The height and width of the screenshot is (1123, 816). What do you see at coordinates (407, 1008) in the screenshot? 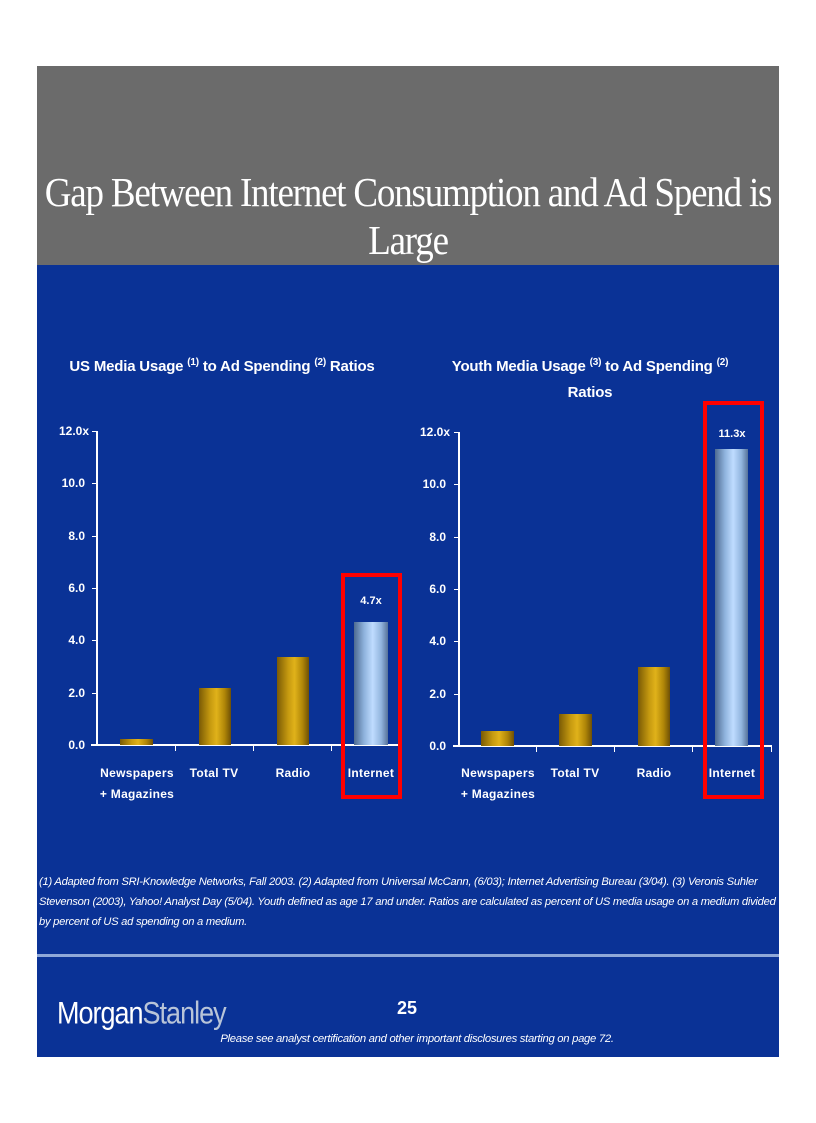
I see `page-number: 25` at bounding box center [407, 1008].